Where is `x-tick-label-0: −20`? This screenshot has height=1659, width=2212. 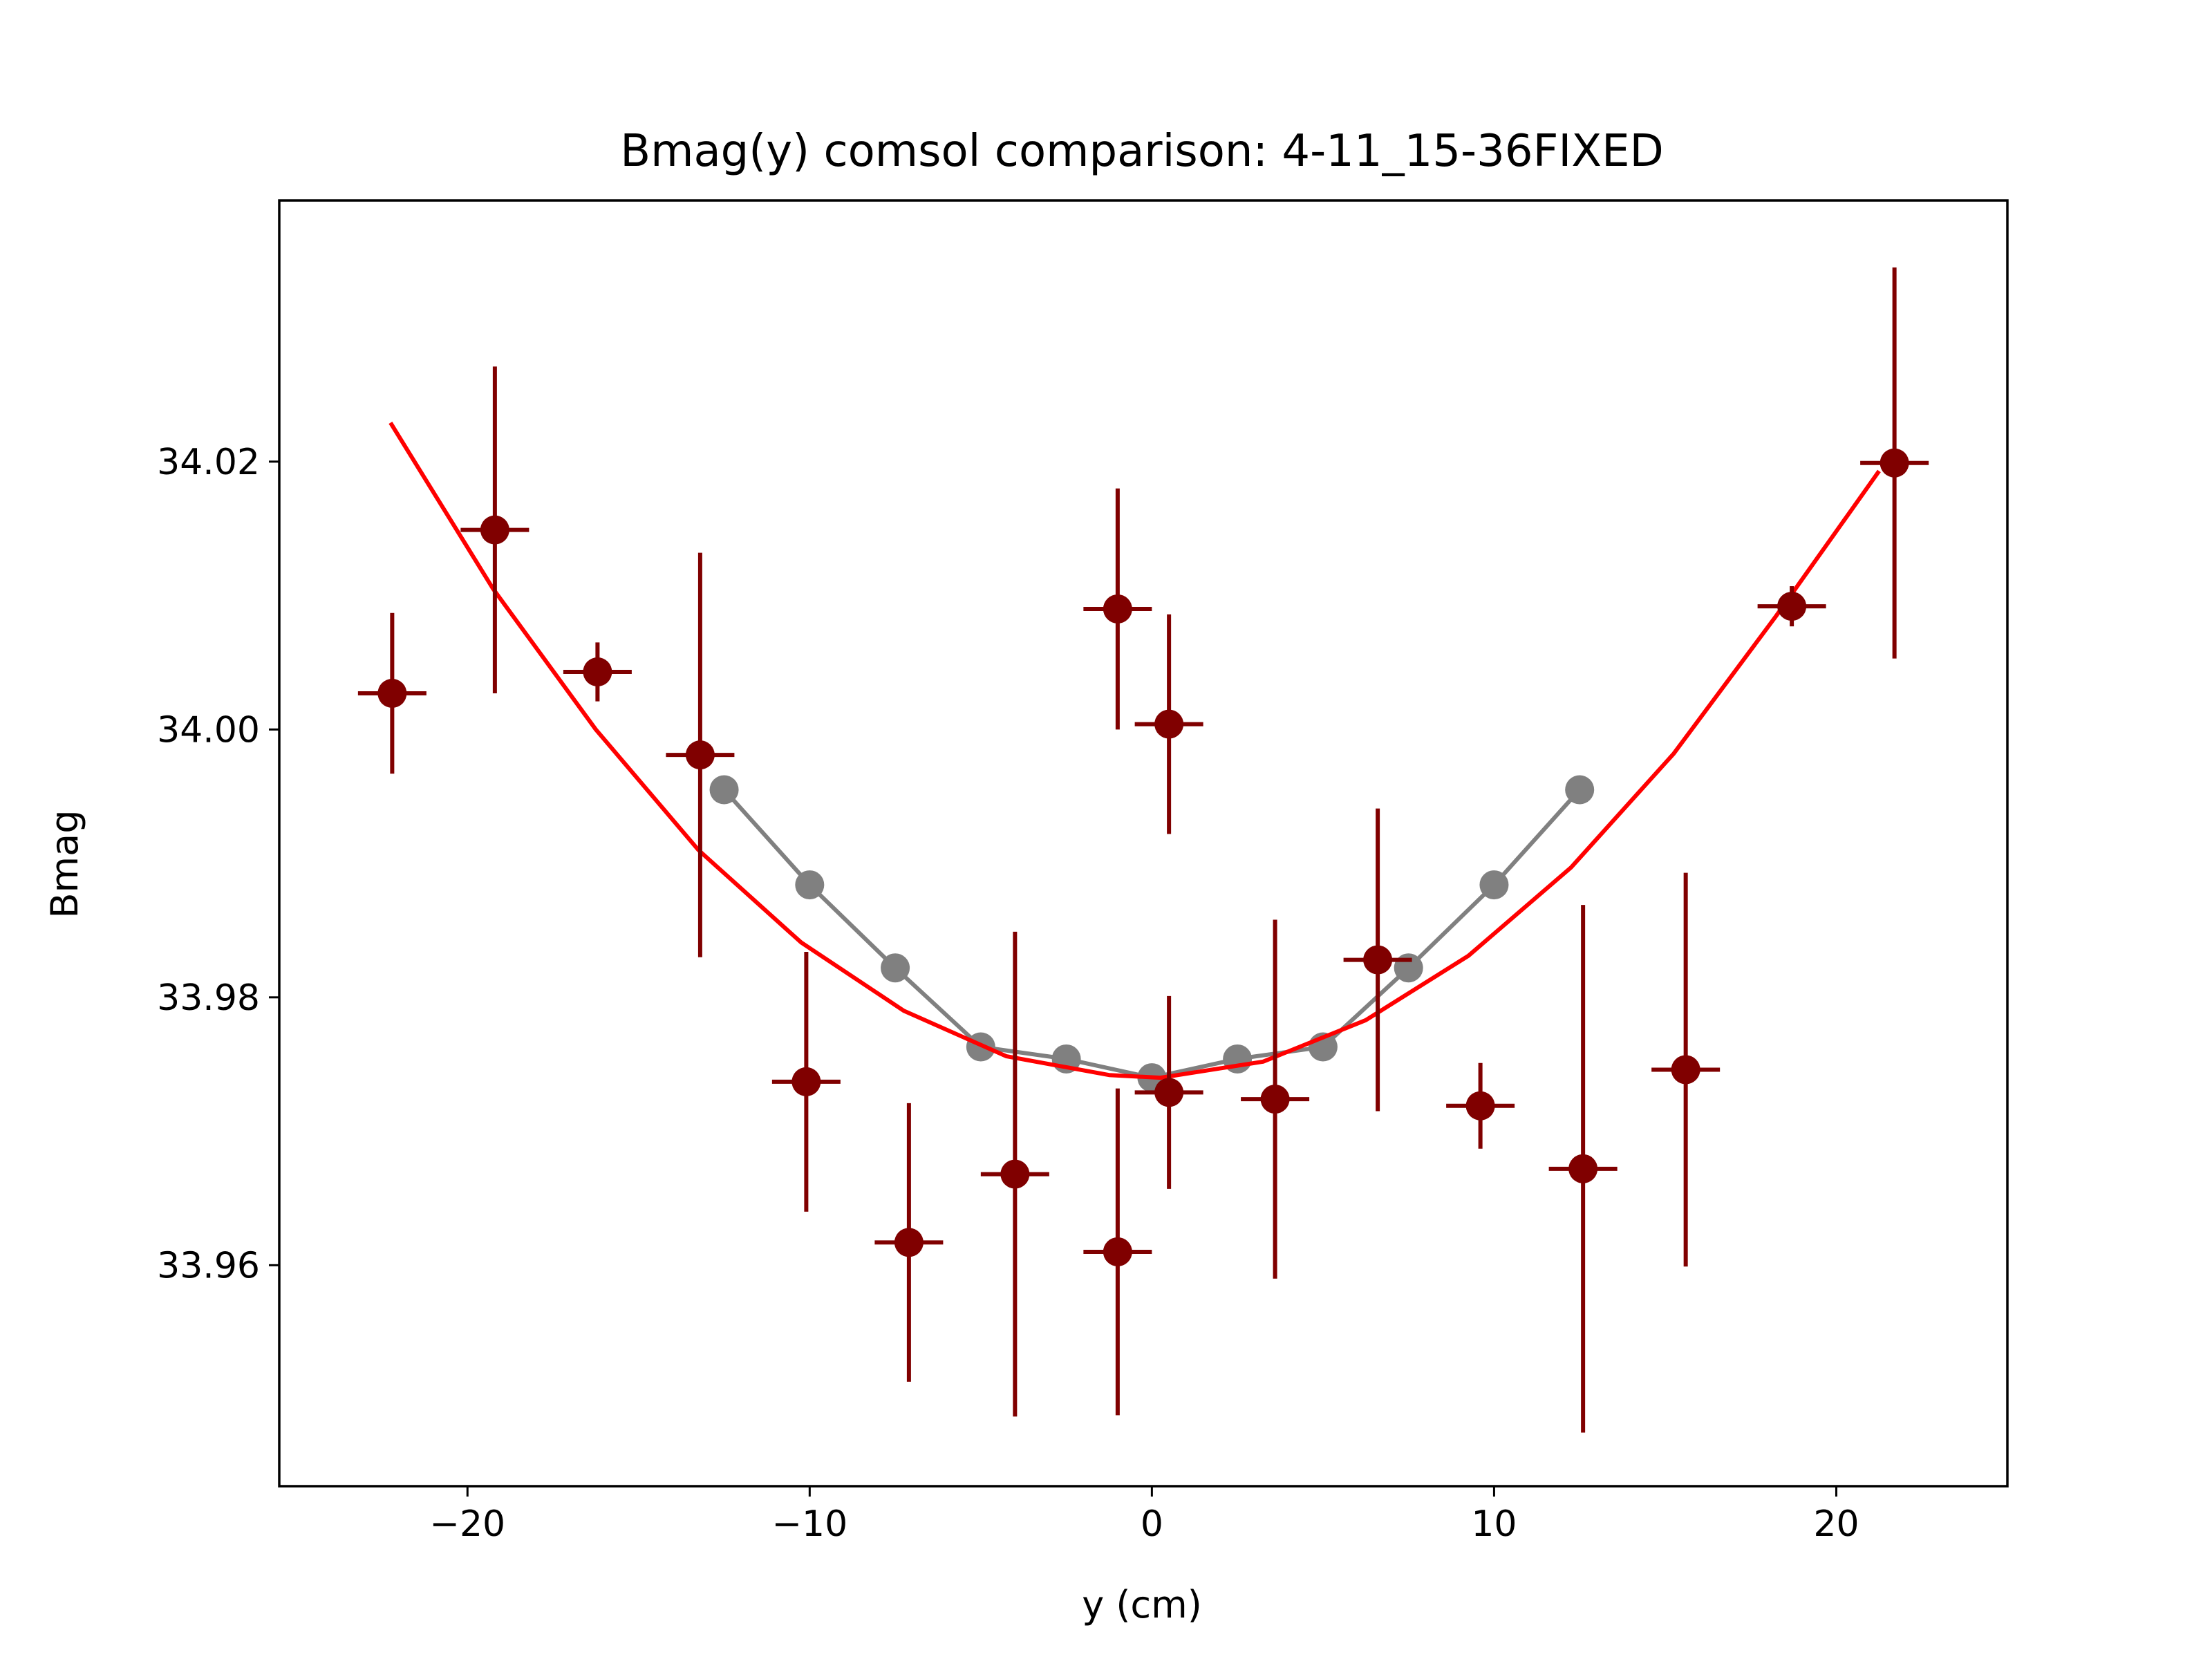
x-tick-label-0: −20 is located at coordinates (467, 1524).